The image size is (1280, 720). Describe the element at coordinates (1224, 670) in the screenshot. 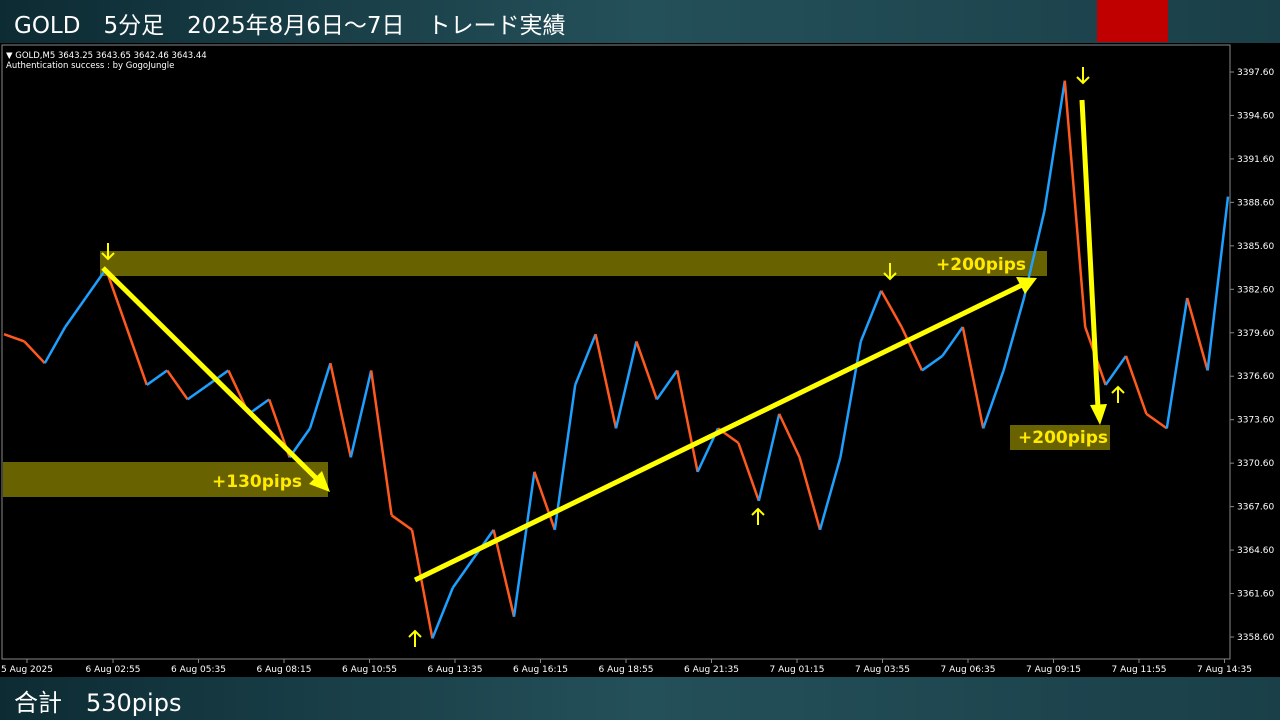

I see `x-tick-label: 7 Aug 14:35` at that location.